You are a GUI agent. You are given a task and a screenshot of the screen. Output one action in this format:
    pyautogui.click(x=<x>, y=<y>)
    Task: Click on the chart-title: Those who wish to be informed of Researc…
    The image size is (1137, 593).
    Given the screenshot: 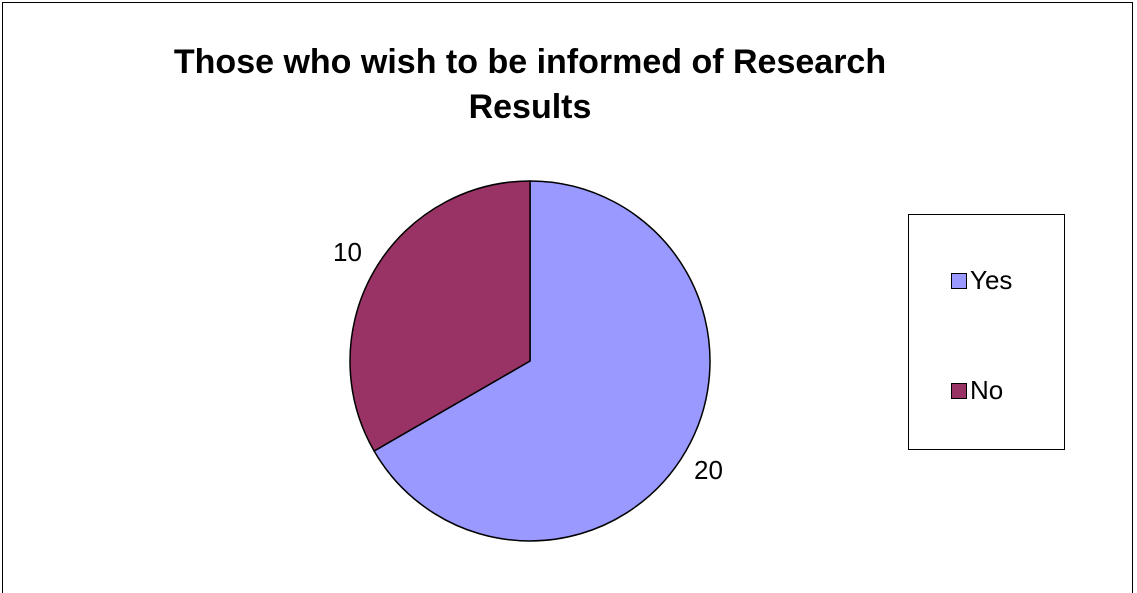 What is the action you would take?
    pyautogui.click(x=530, y=84)
    